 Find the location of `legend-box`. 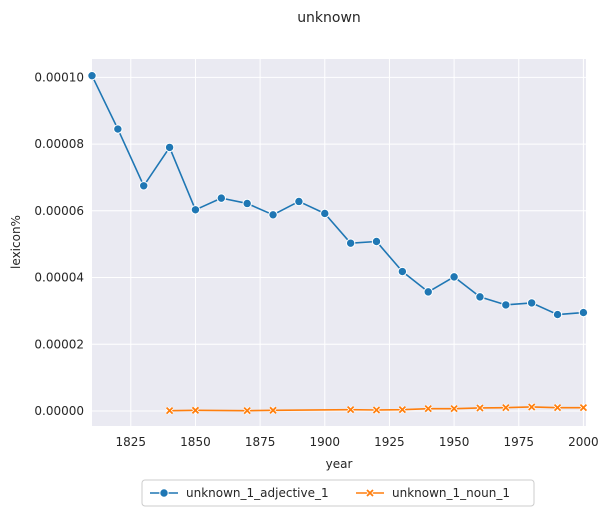

legend-box is located at coordinates (338, 493).